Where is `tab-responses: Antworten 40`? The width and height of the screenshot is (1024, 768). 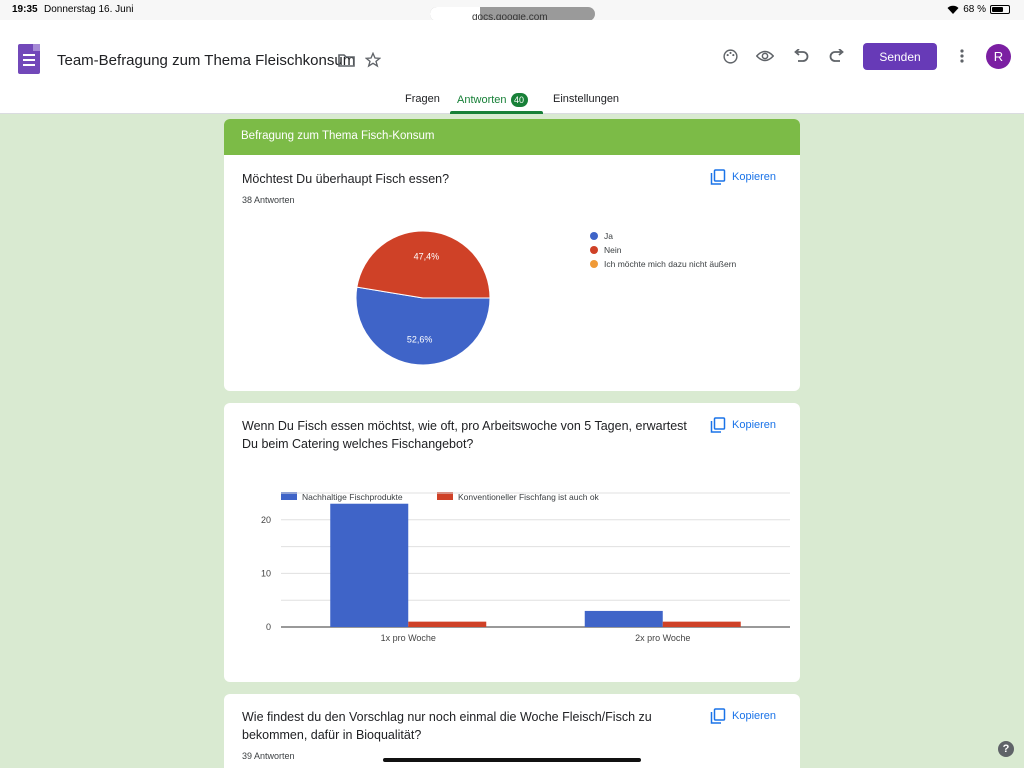 tab-responses: Antworten 40 is located at coordinates (492, 100).